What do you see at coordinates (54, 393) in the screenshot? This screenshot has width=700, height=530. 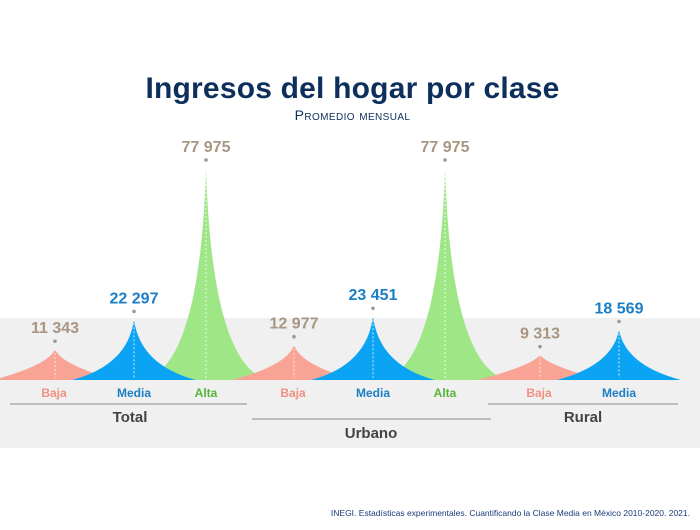 I see `class-label-total-baja: Baja` at bounding box center [54, 393].